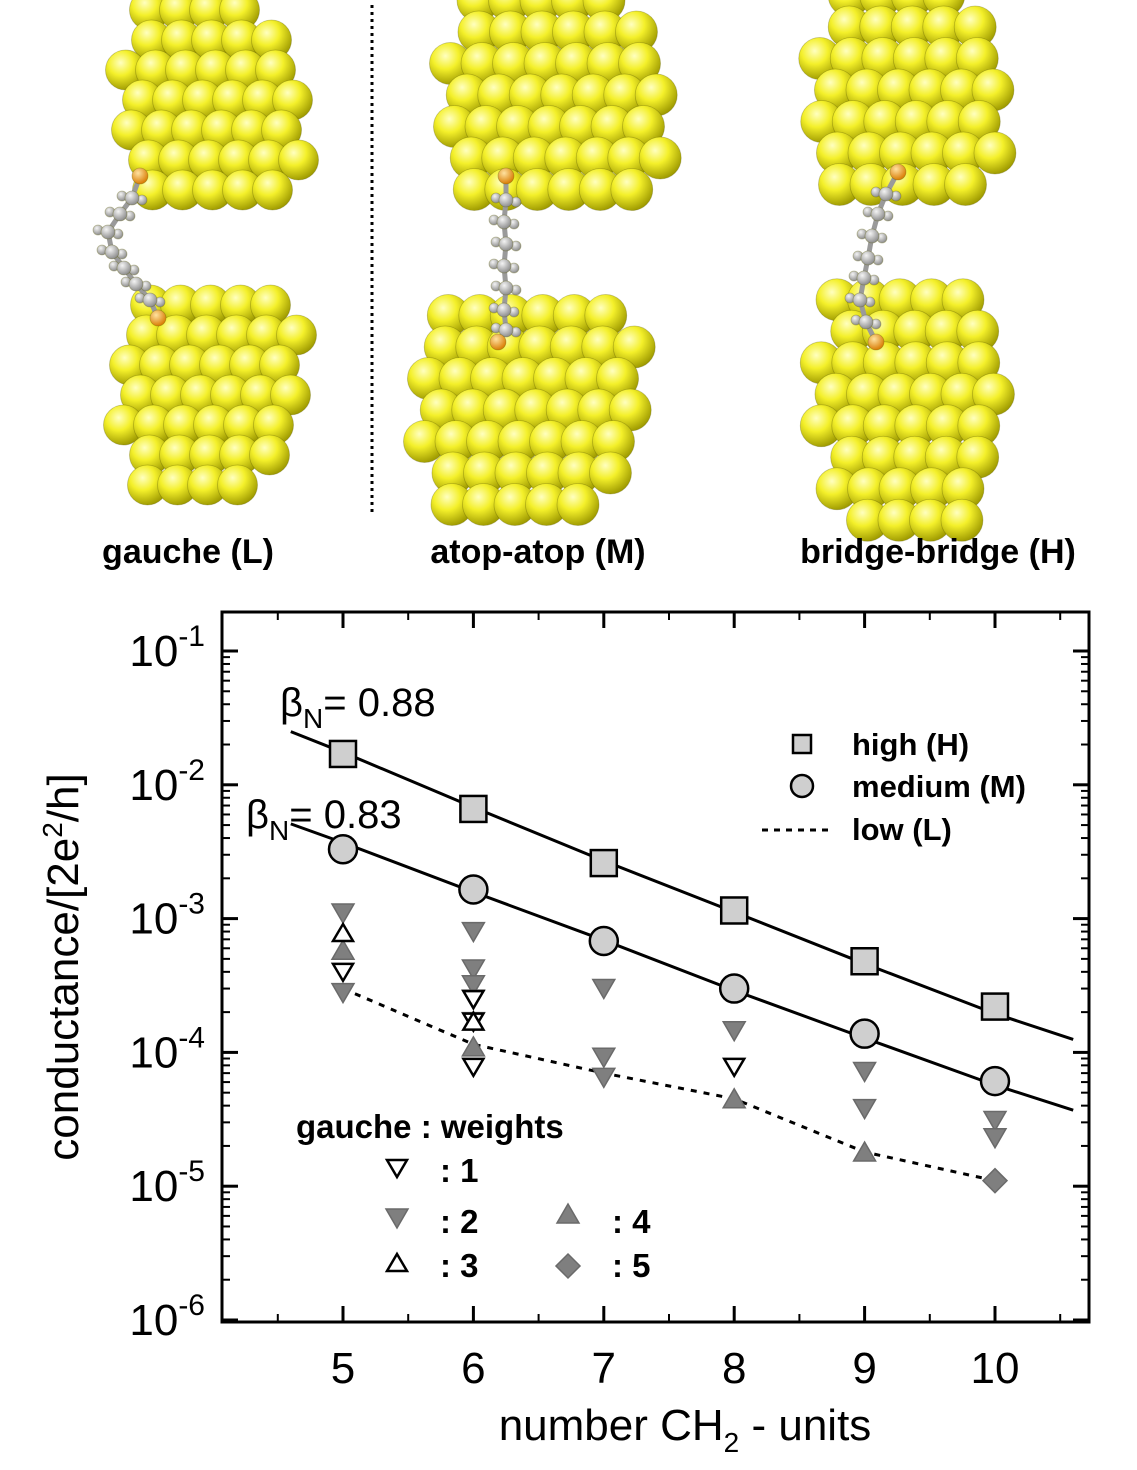 This screenshot has height=1470, width=1137. What do you see at coordinates (167, 782) in the screenshot?
I see `y-tick-label: 10⁻²` at bounding box center [167, 782].